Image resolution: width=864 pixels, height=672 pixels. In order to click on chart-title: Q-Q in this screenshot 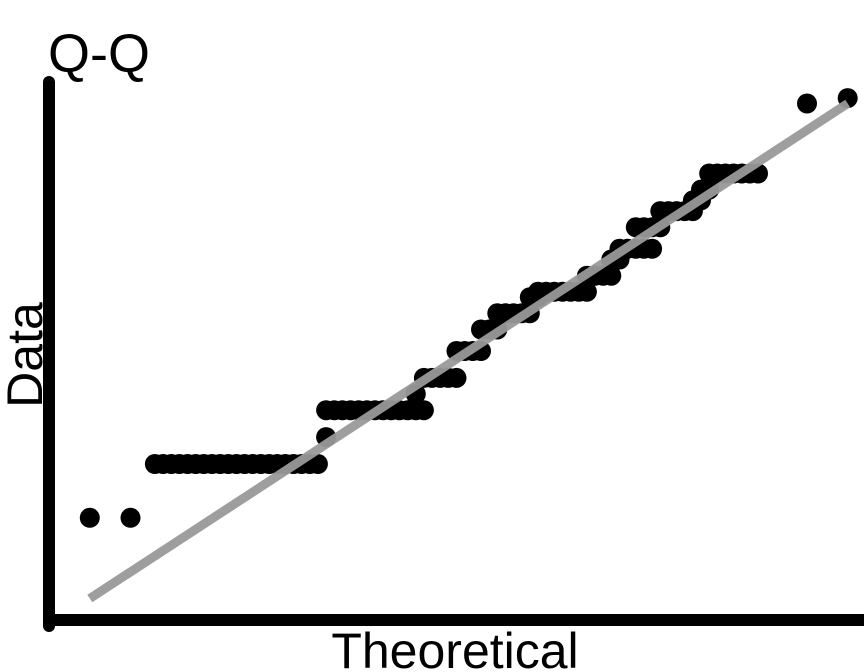, I will do `click(99, 54)`.